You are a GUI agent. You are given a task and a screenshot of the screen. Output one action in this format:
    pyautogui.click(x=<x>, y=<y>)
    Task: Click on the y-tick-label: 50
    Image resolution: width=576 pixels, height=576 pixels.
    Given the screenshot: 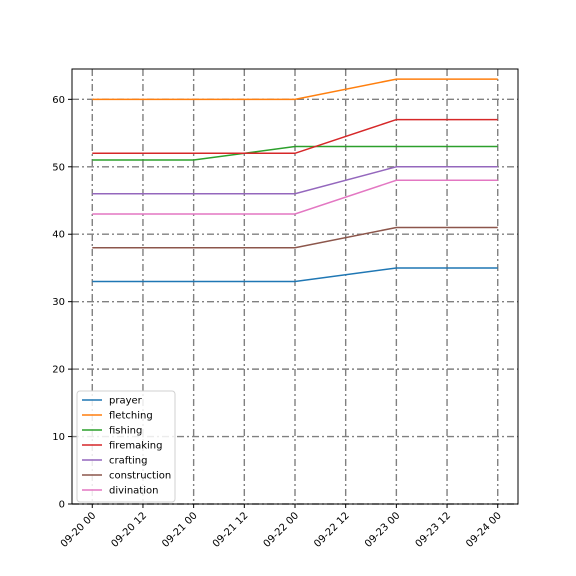 What is the action you would take?
    pyautogui.click(x=58, y=167)
    